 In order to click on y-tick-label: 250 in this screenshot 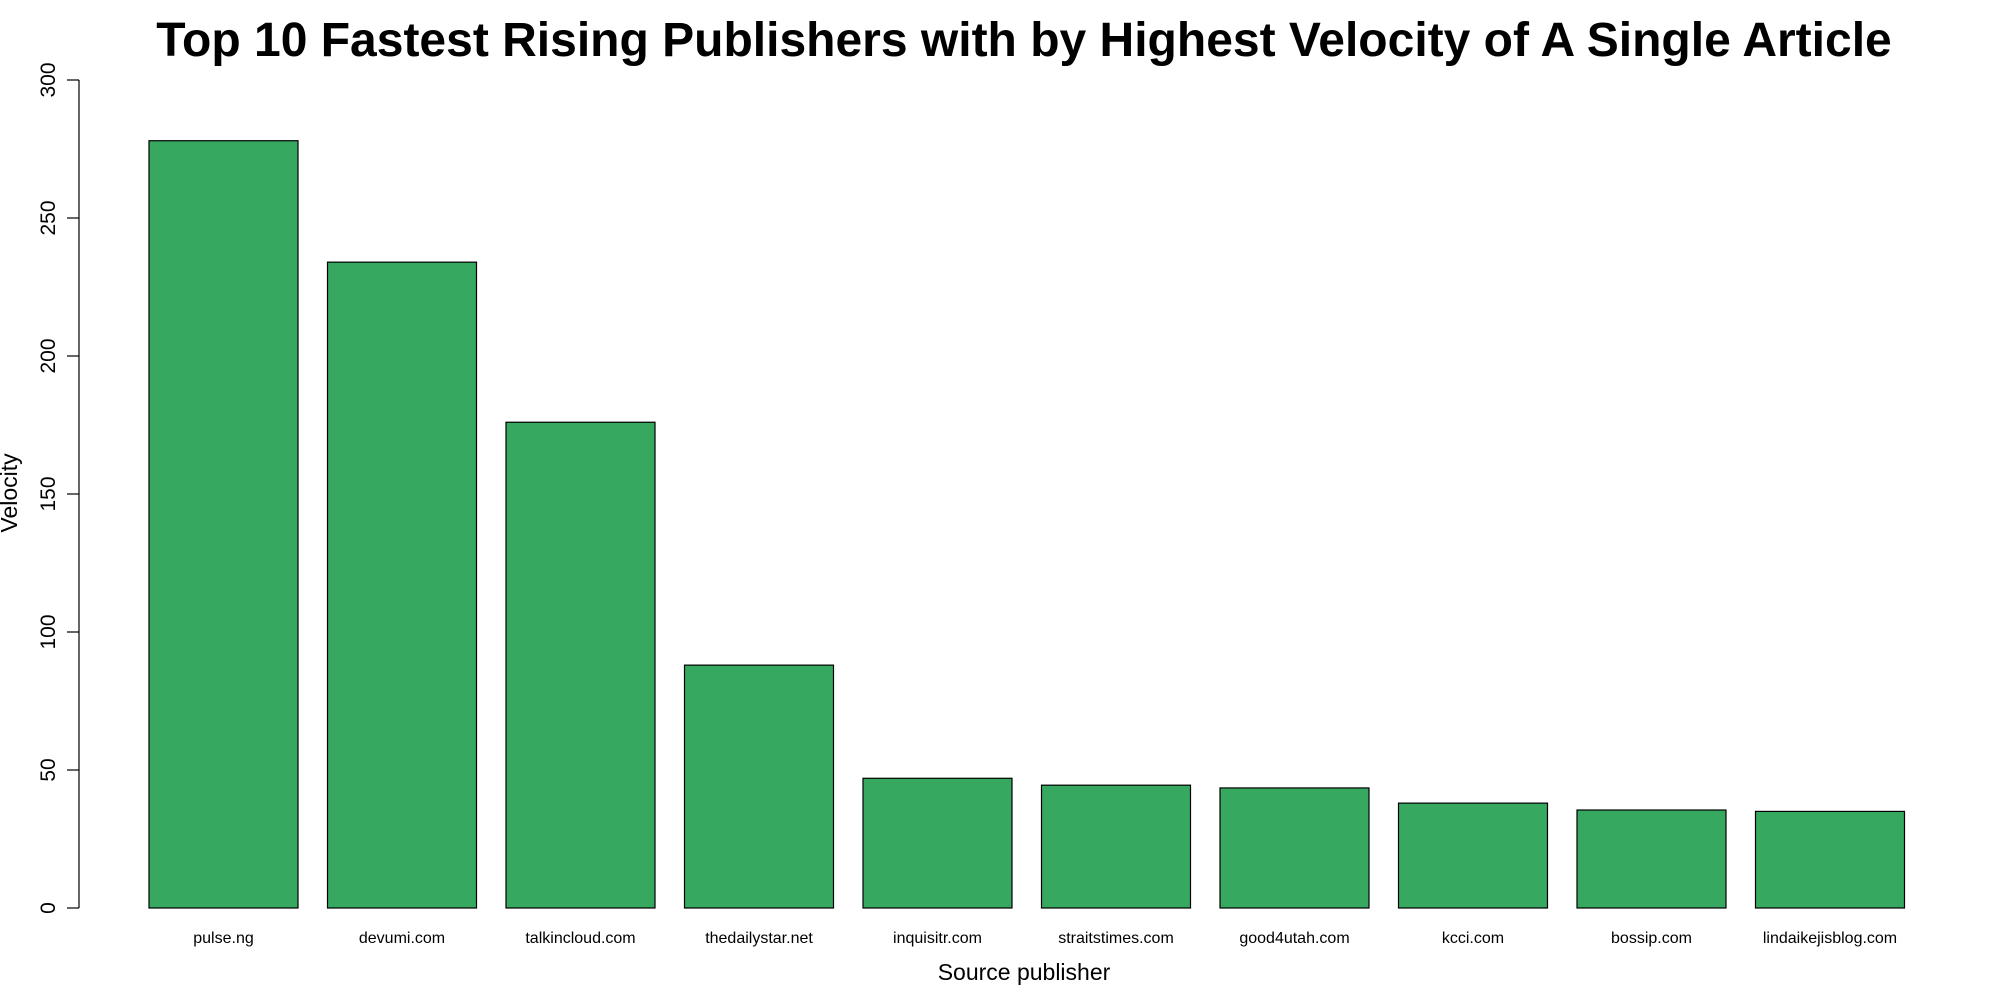, I will do `click(48, 217)`.